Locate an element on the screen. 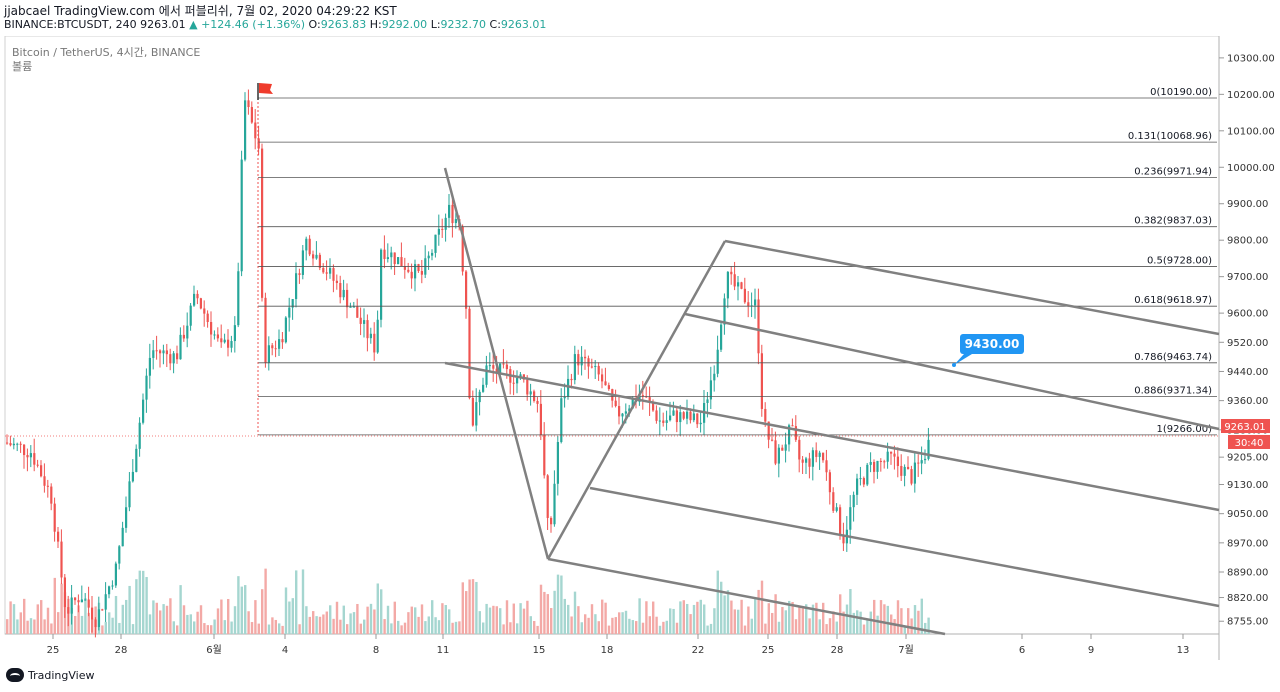  open-label: O: is located at coordinates (314, 24).